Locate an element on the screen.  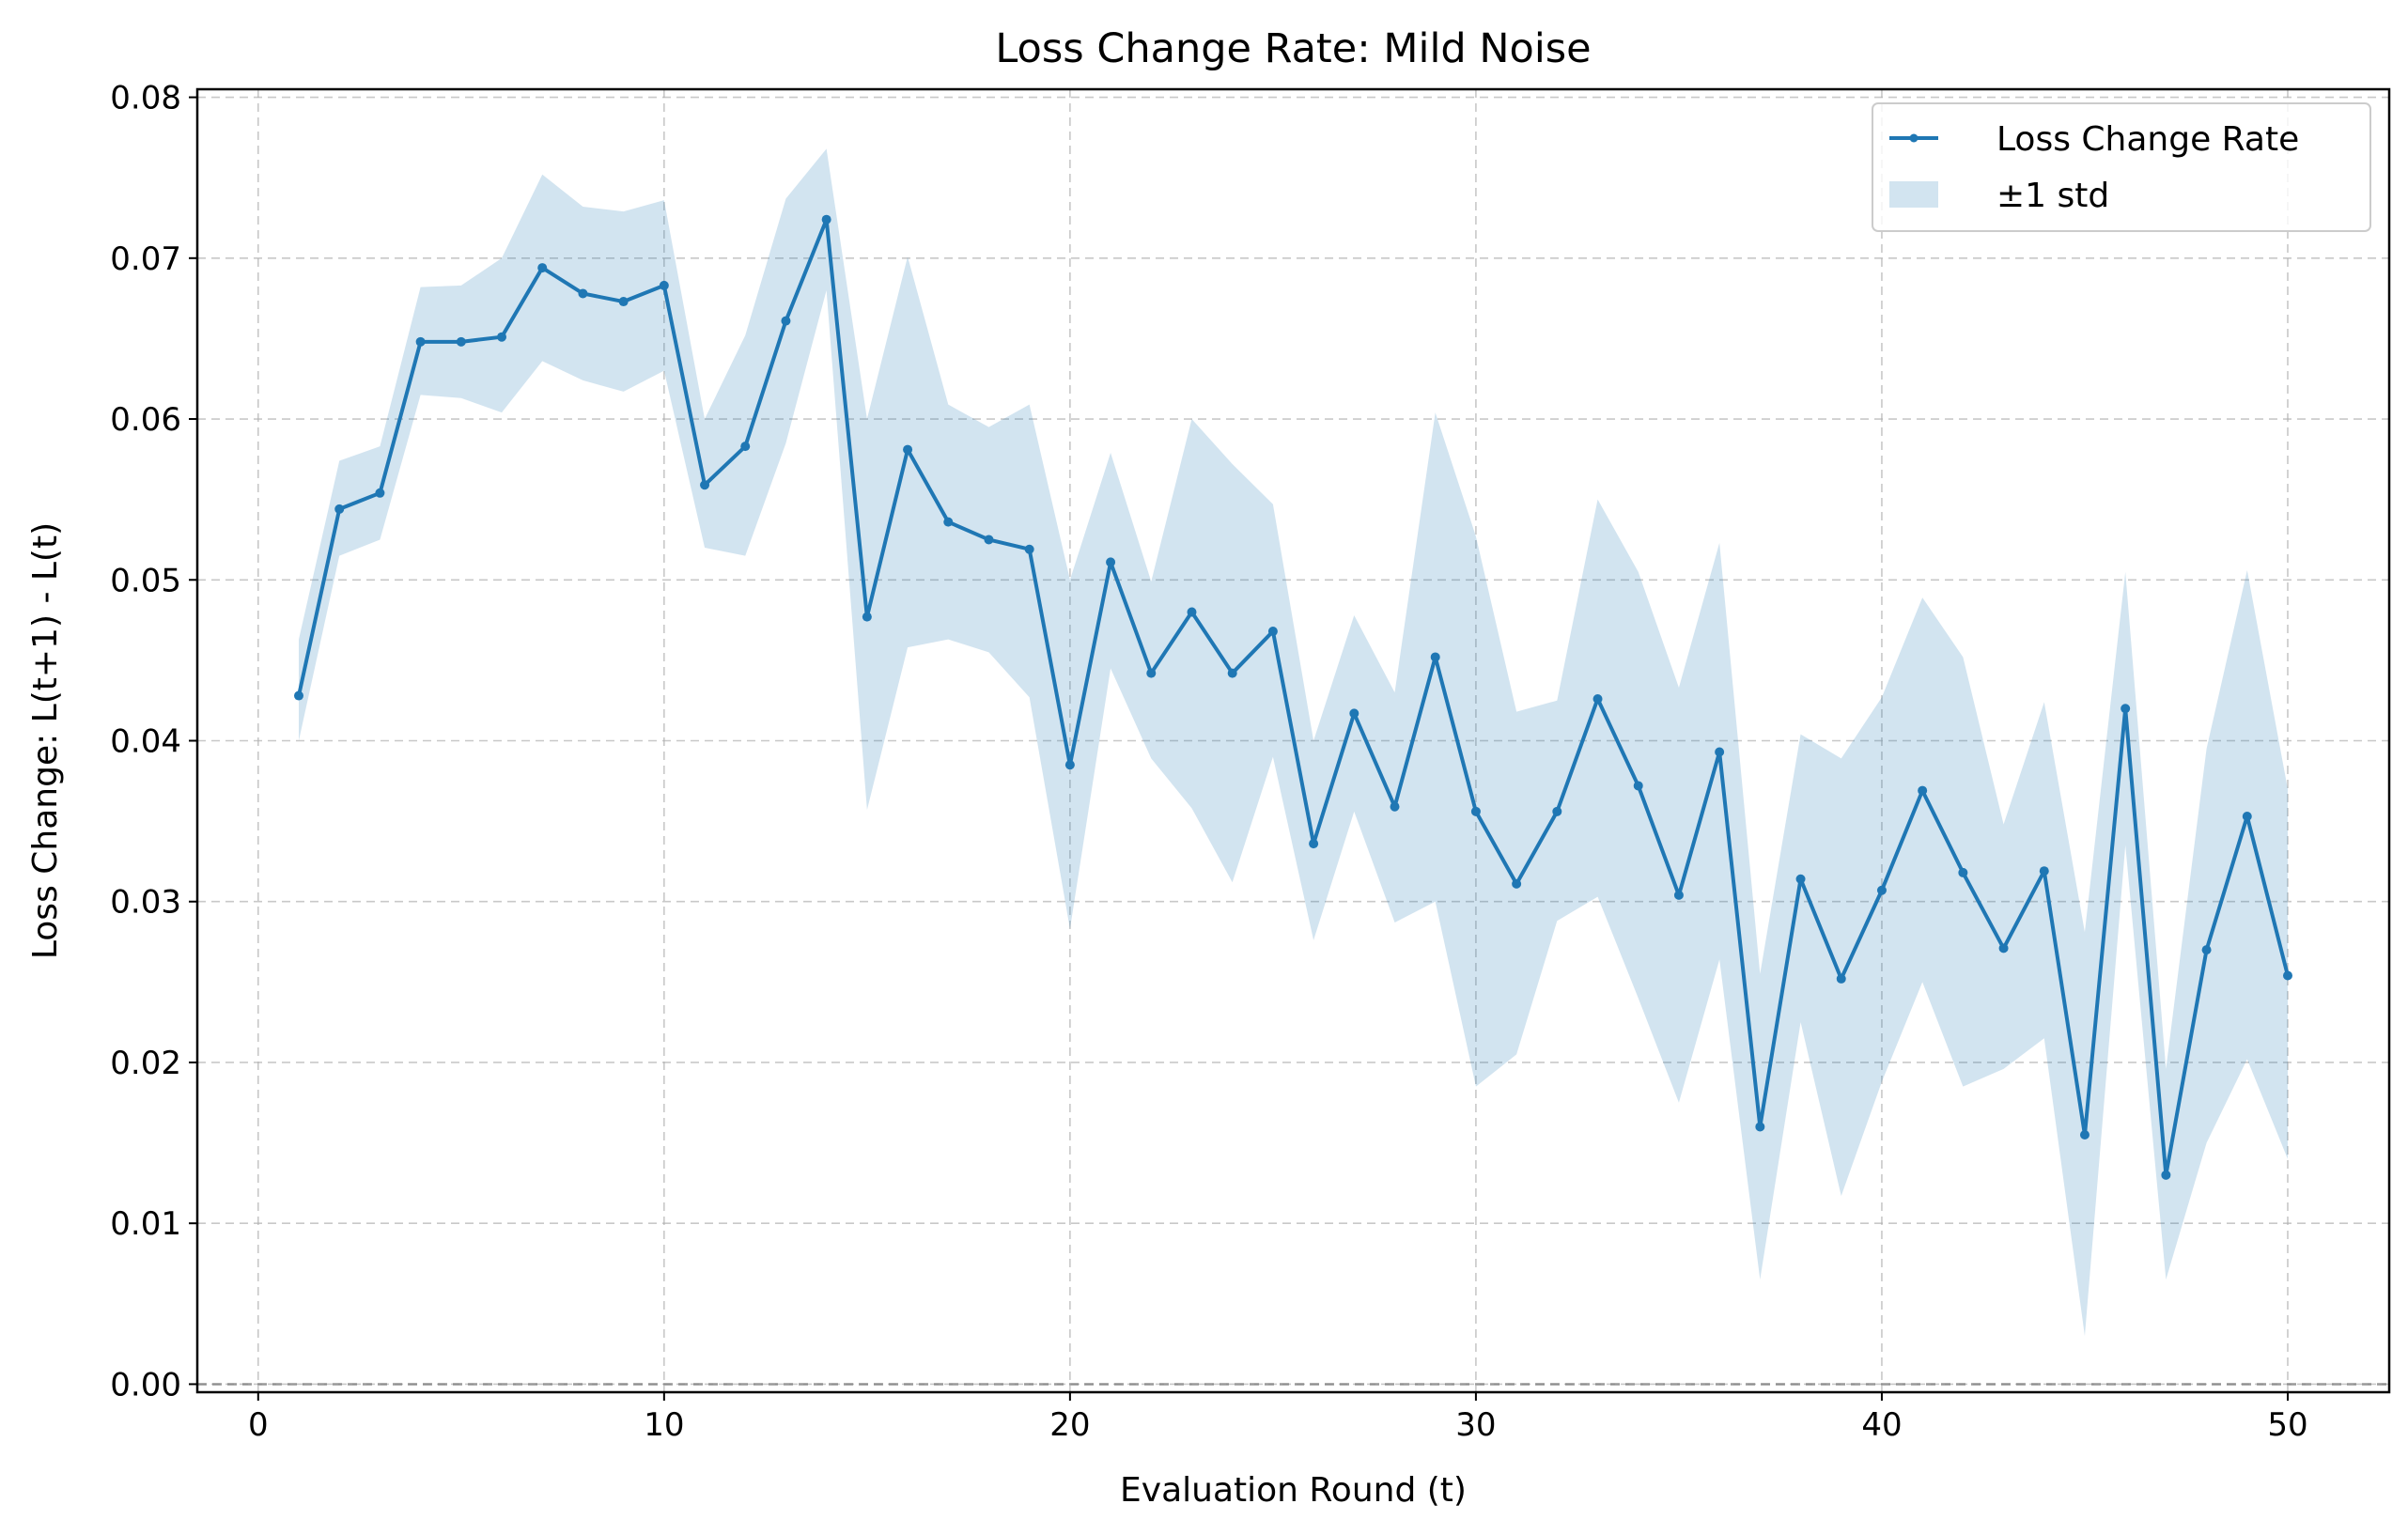
legend-band-swatch is located at coordinates (1913, 194).